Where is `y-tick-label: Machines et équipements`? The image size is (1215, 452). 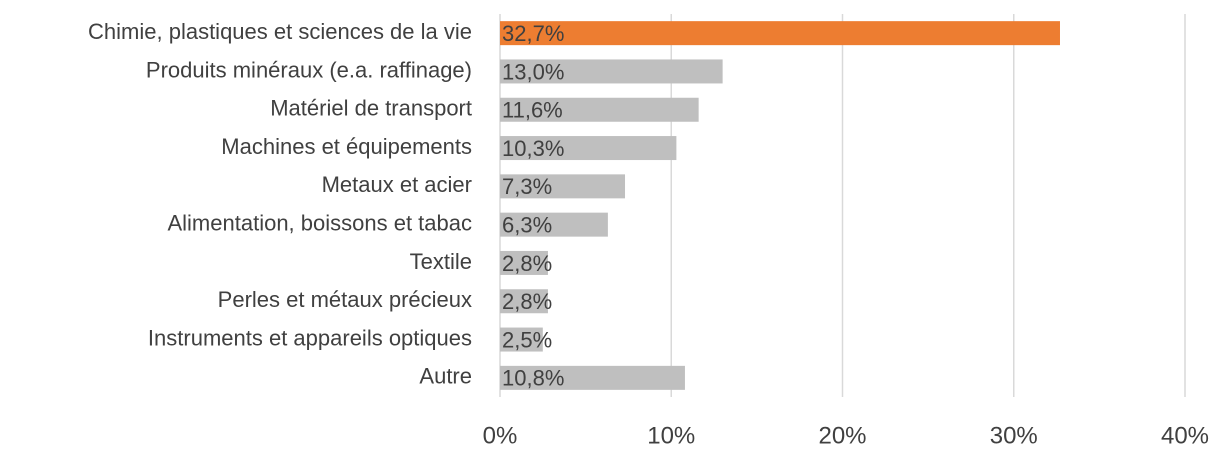
y-tick-label: Machines et équipements is located at coordinates (346, 146).